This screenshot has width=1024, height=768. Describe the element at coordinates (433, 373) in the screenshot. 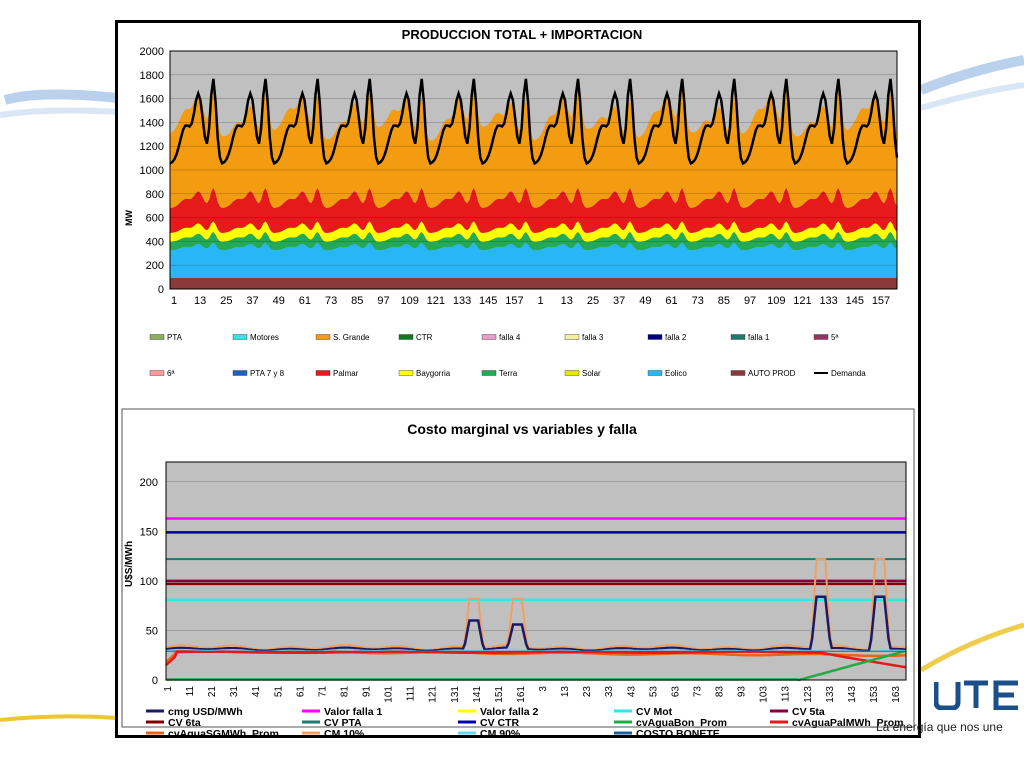

I see `chart1-legend-label: Baygorria` at that location.